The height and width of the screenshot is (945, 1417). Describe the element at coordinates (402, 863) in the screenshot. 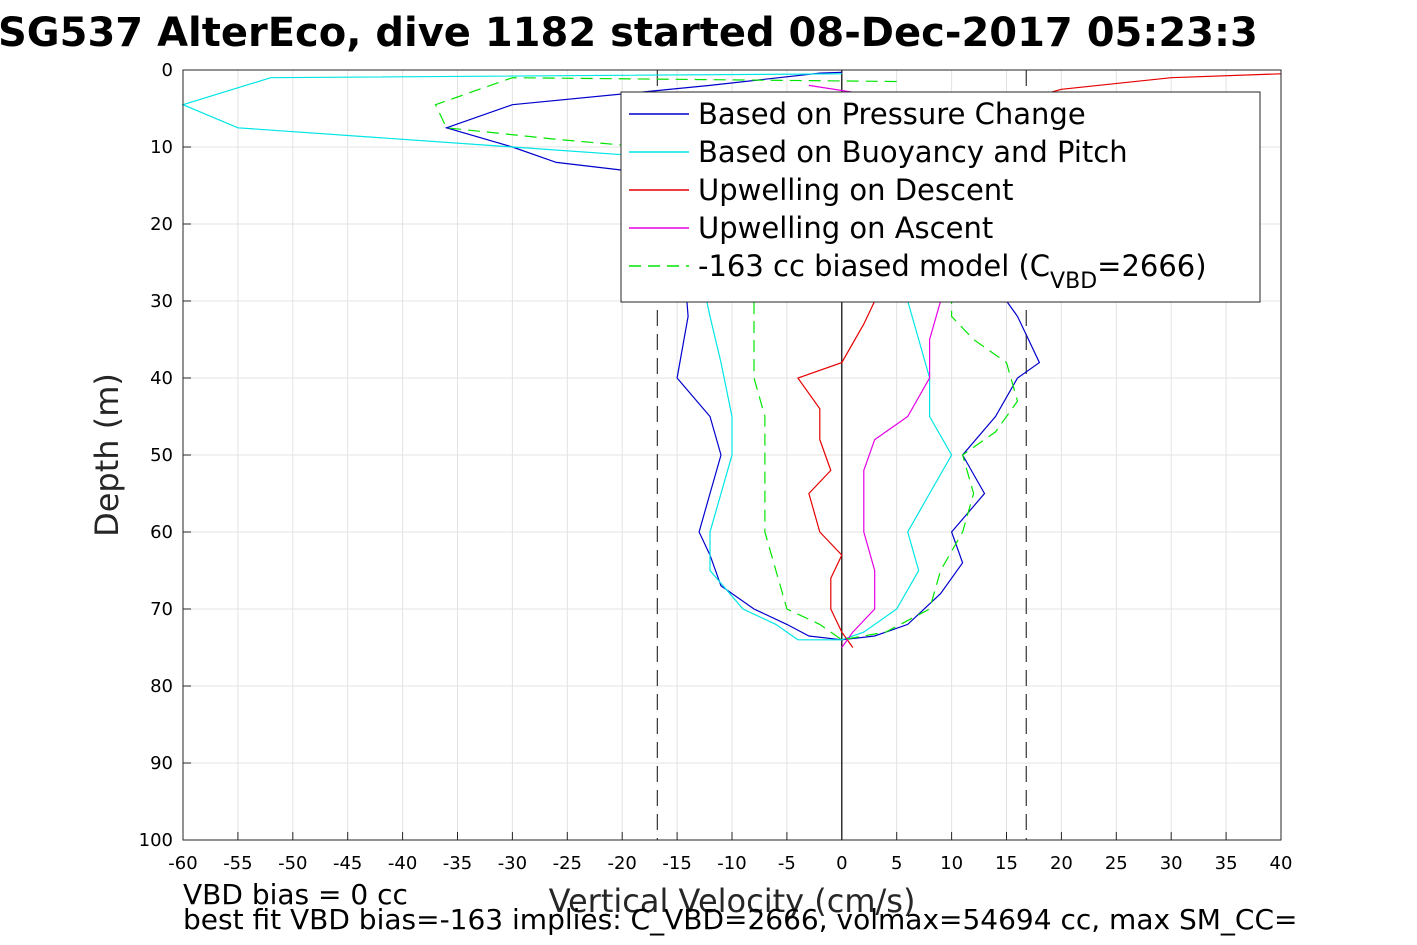

I see `x-tick-label: -40` at that location.